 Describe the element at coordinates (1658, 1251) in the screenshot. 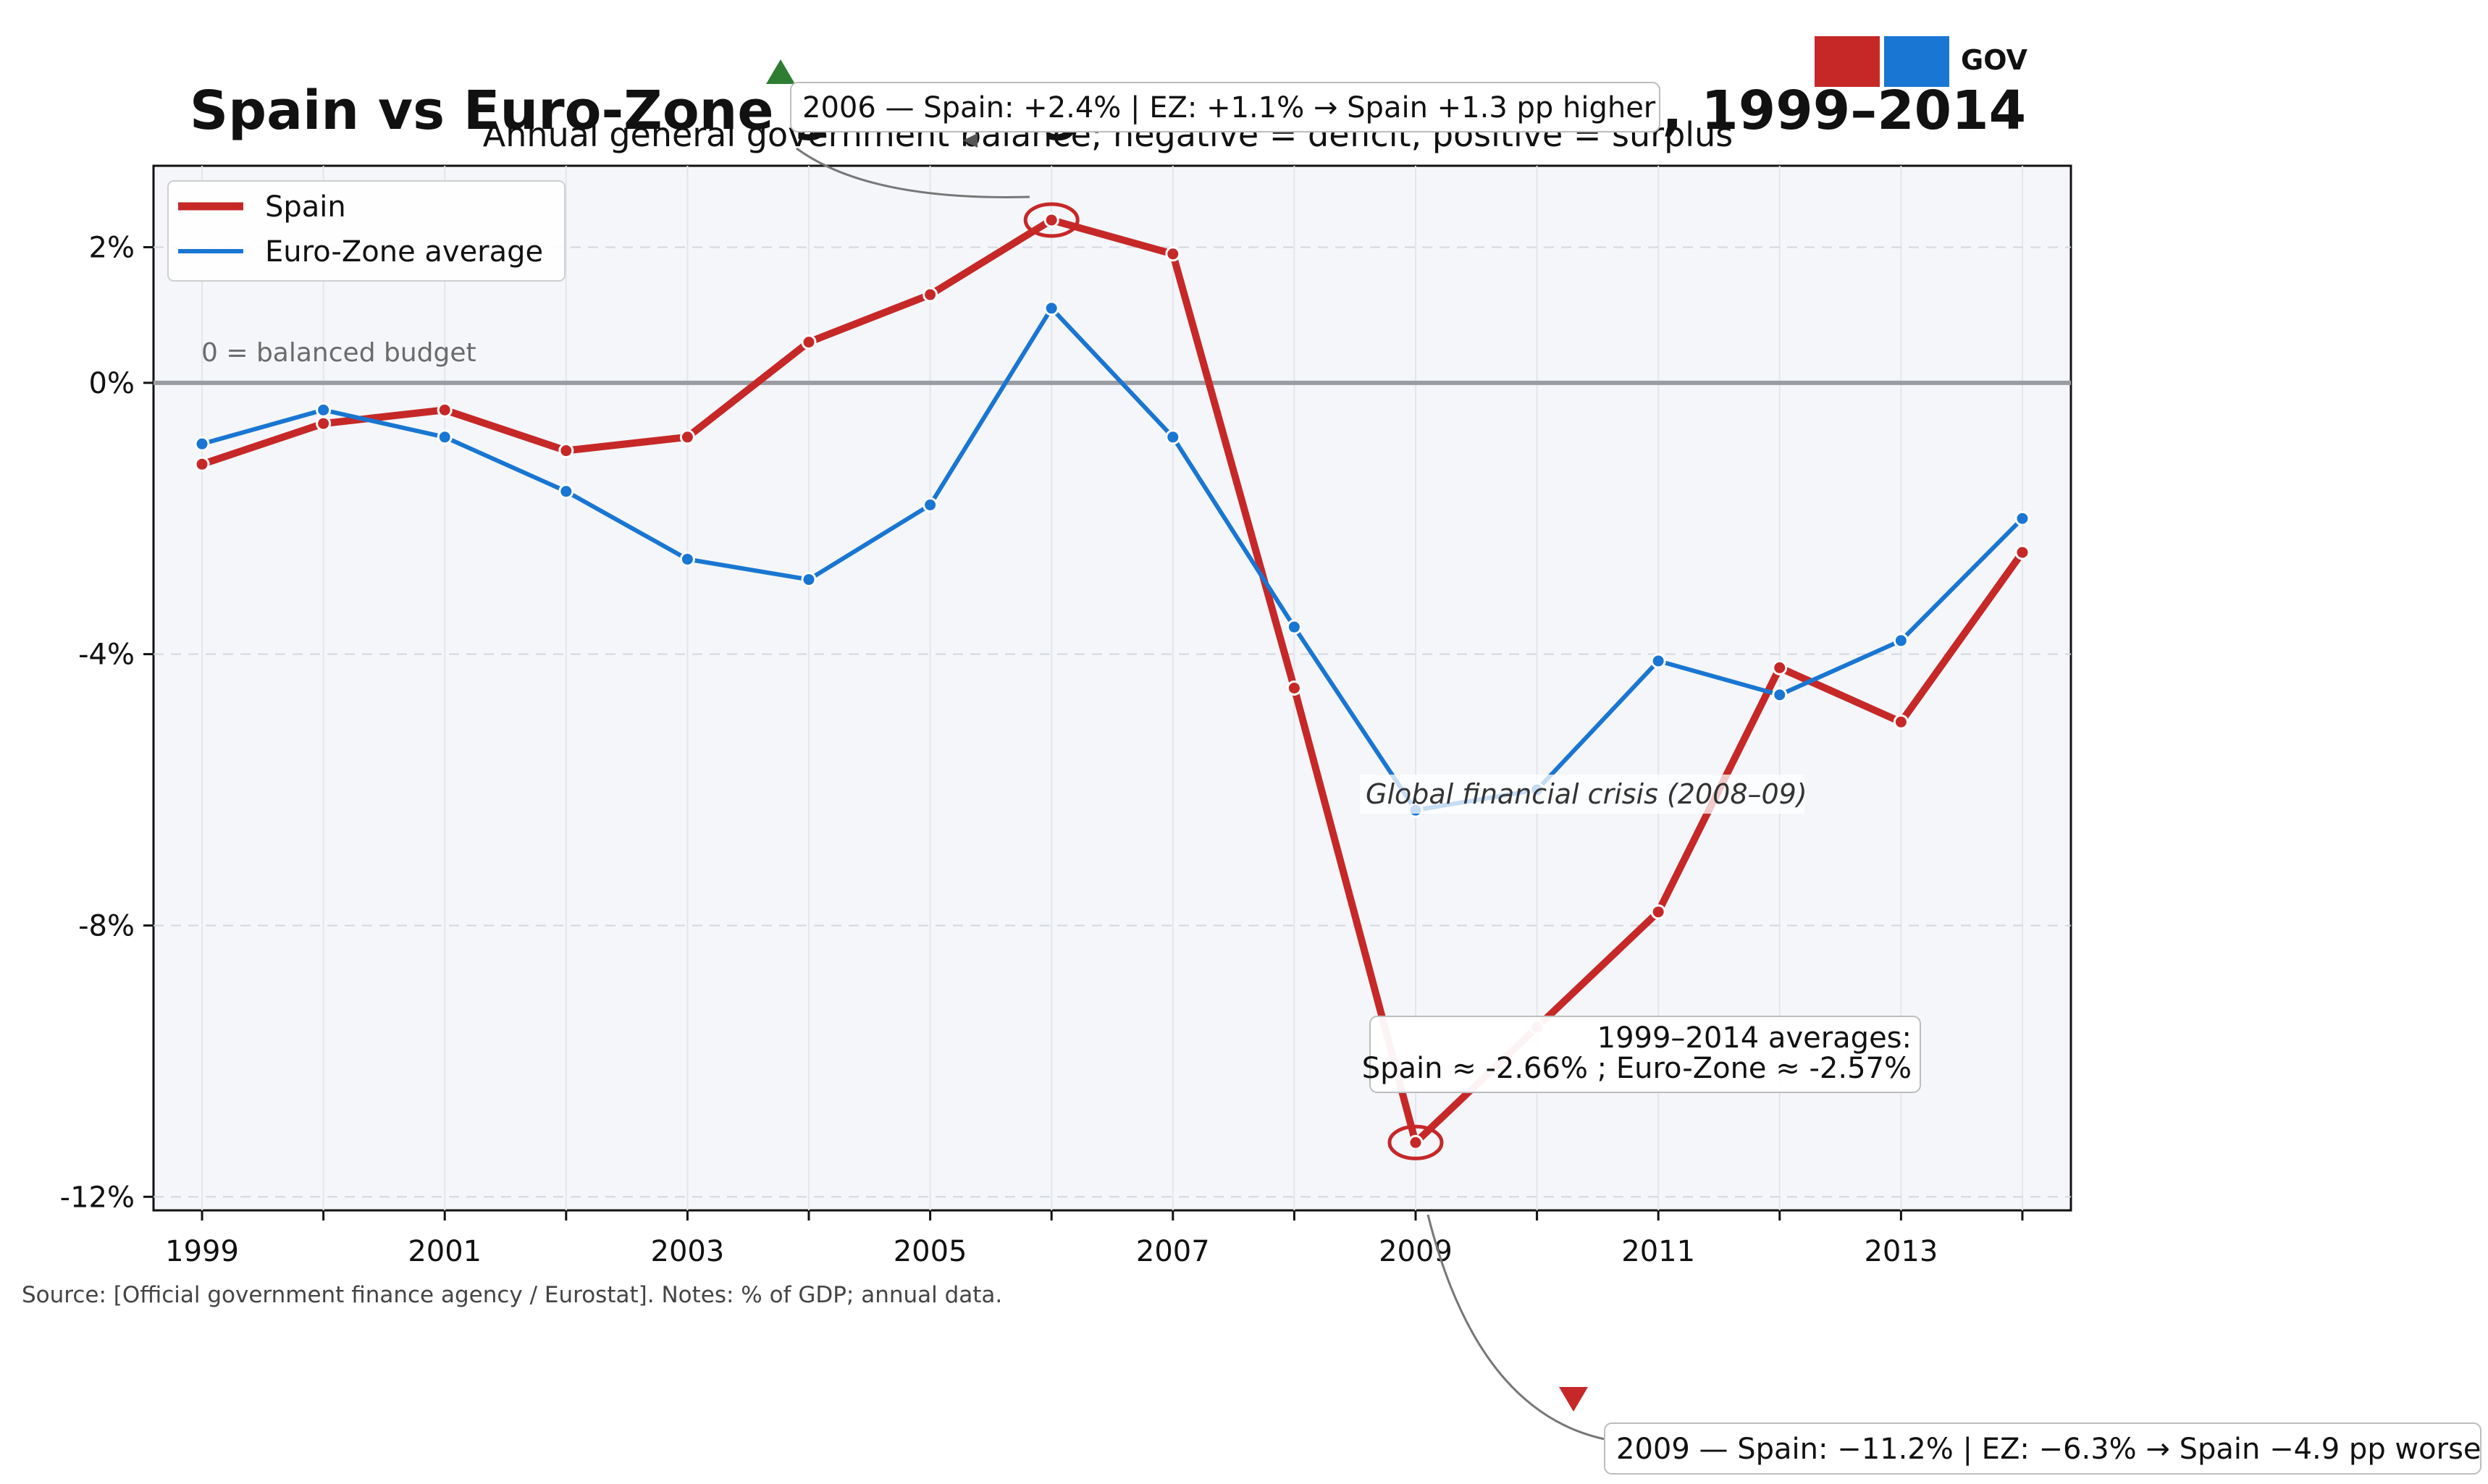

I see `x-tick-label: 2011` at that location.